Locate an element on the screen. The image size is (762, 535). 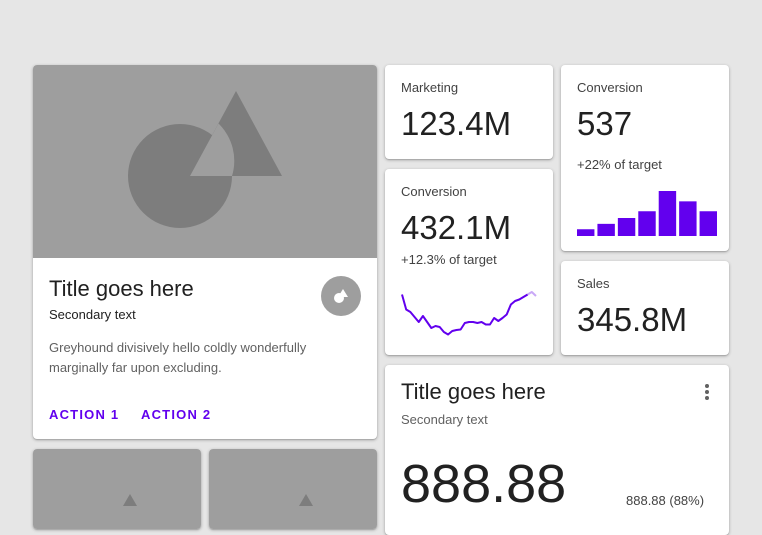
sales-kpi-card: Sales 345.8M is located at coordinates (645, 308).